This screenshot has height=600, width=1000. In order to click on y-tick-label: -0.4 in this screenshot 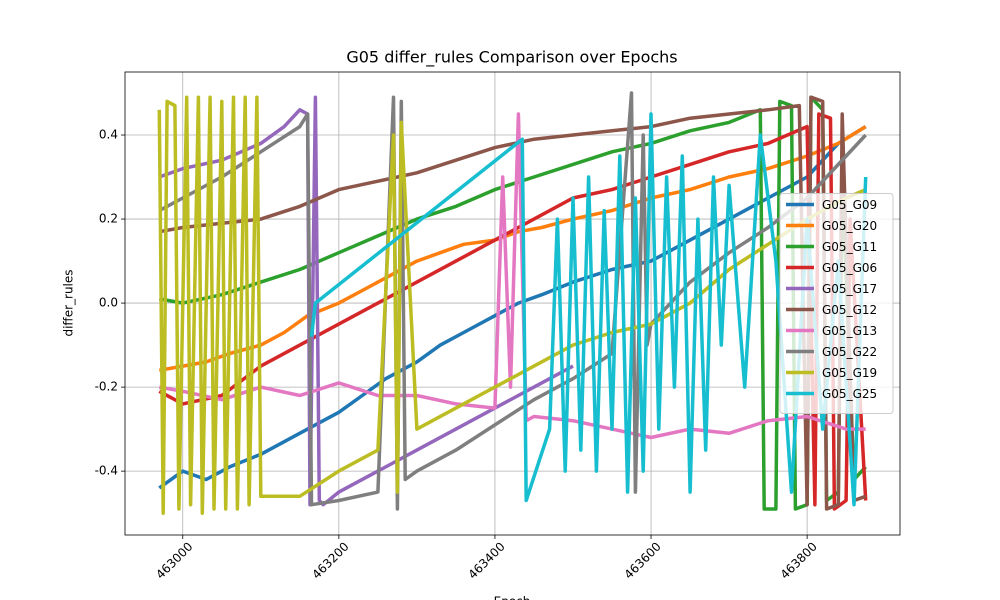, I will do `click(106, 471)`.